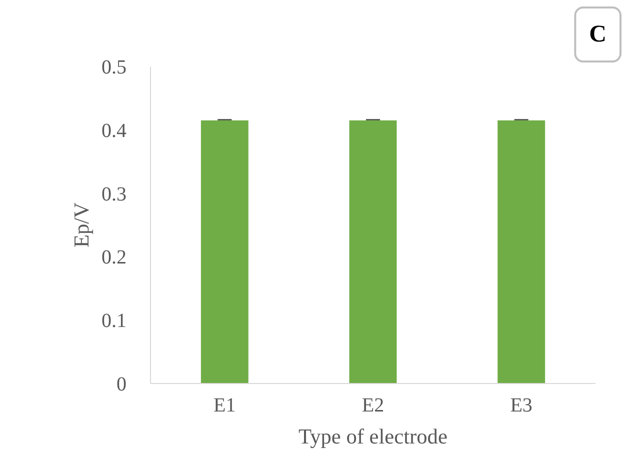 This screenshot has height=466, width=624. I want to click on y-tick-label: 0.4, so click(114, 131).